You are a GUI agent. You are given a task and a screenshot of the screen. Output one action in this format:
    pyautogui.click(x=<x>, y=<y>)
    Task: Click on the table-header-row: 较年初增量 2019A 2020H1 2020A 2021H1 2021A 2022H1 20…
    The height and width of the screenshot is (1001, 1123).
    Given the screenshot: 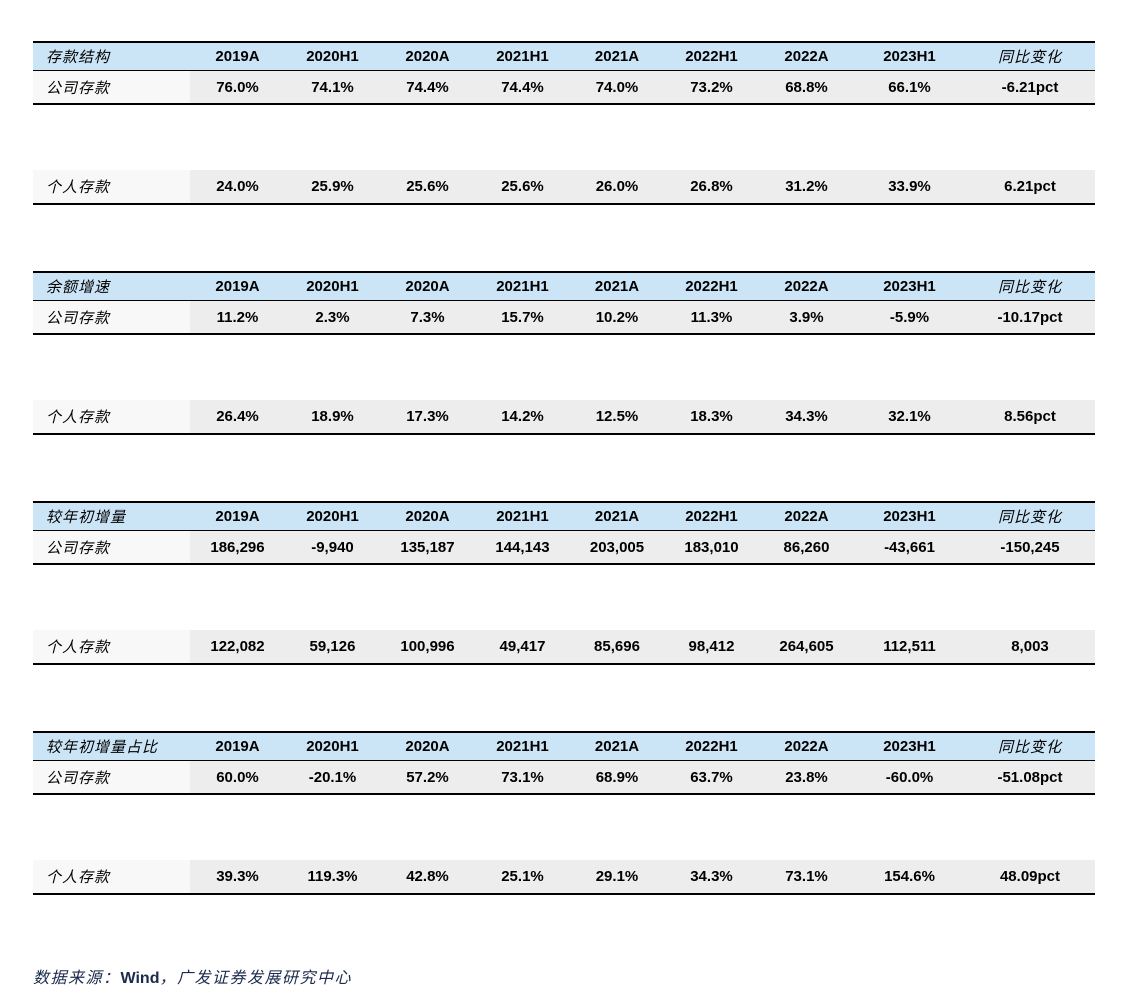 What is the action you would take?
    pyautogui.click(x=564, y=516)
    